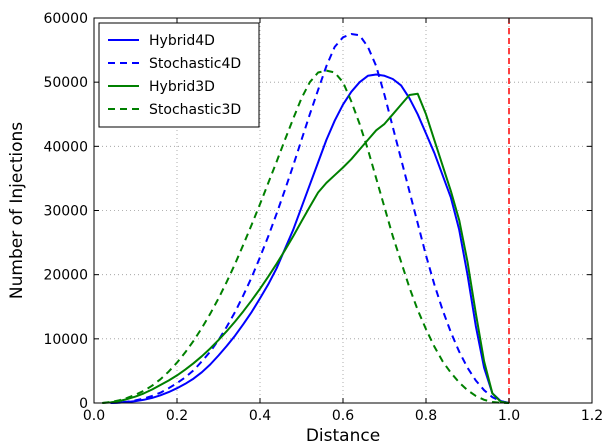  Describe the element at coordinates (179, 75) in the screenshot. I see `legend: Hybrid4D Stochastic4D Hybrid3D Stochastic3D` at that location.